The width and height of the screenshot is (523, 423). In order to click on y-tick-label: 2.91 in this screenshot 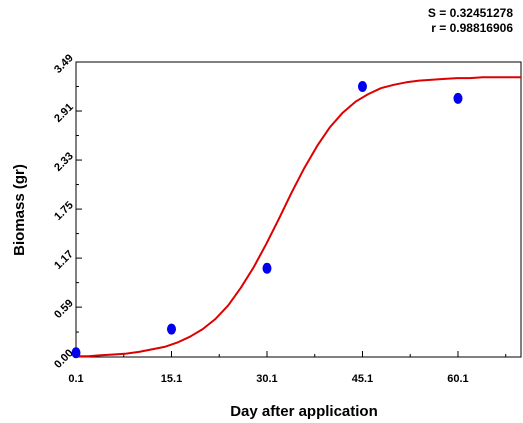, I will do `click(64, 113)`.